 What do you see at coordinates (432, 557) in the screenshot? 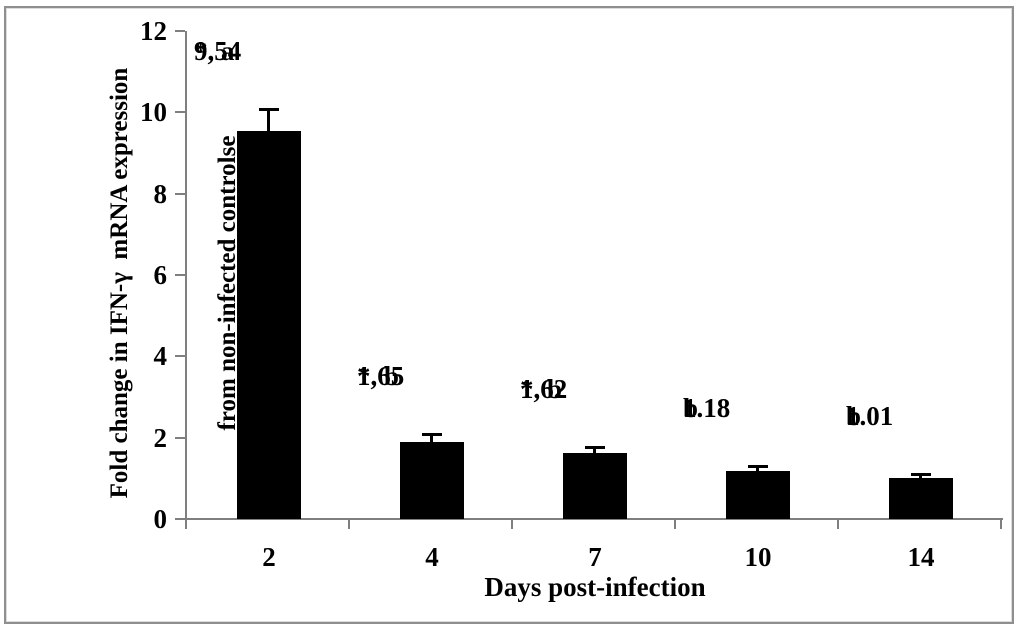
I see `x-tick-label: 4` at bounding box center [432, 557].